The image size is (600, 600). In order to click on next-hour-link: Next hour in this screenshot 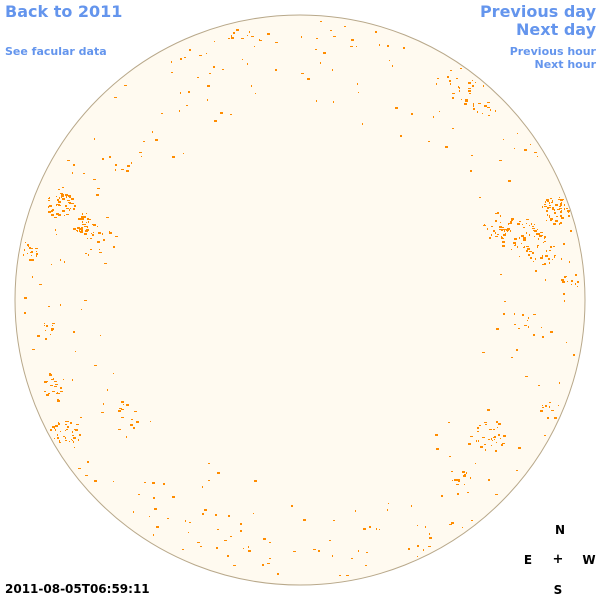, I will do `click(565, 64)`.